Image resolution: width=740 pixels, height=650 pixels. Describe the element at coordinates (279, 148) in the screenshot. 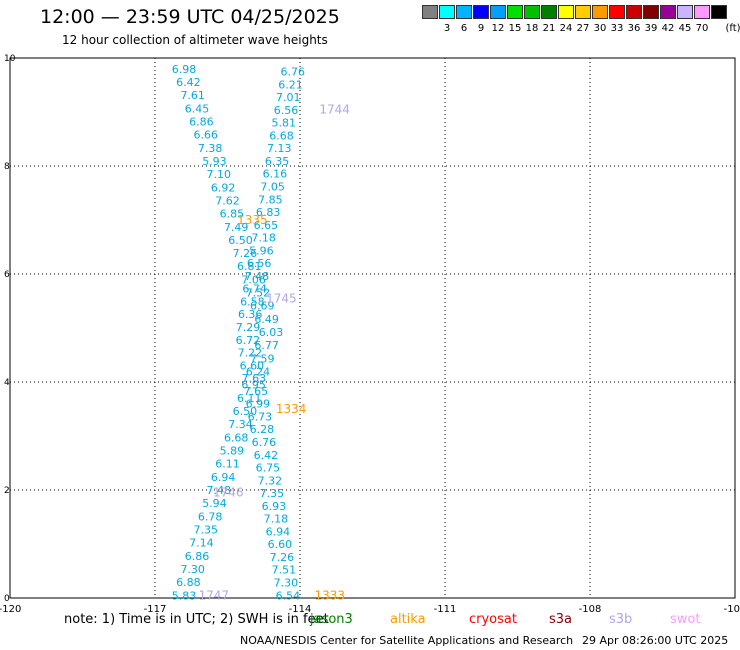

I see `wave-height-value: 7.13` at that location.